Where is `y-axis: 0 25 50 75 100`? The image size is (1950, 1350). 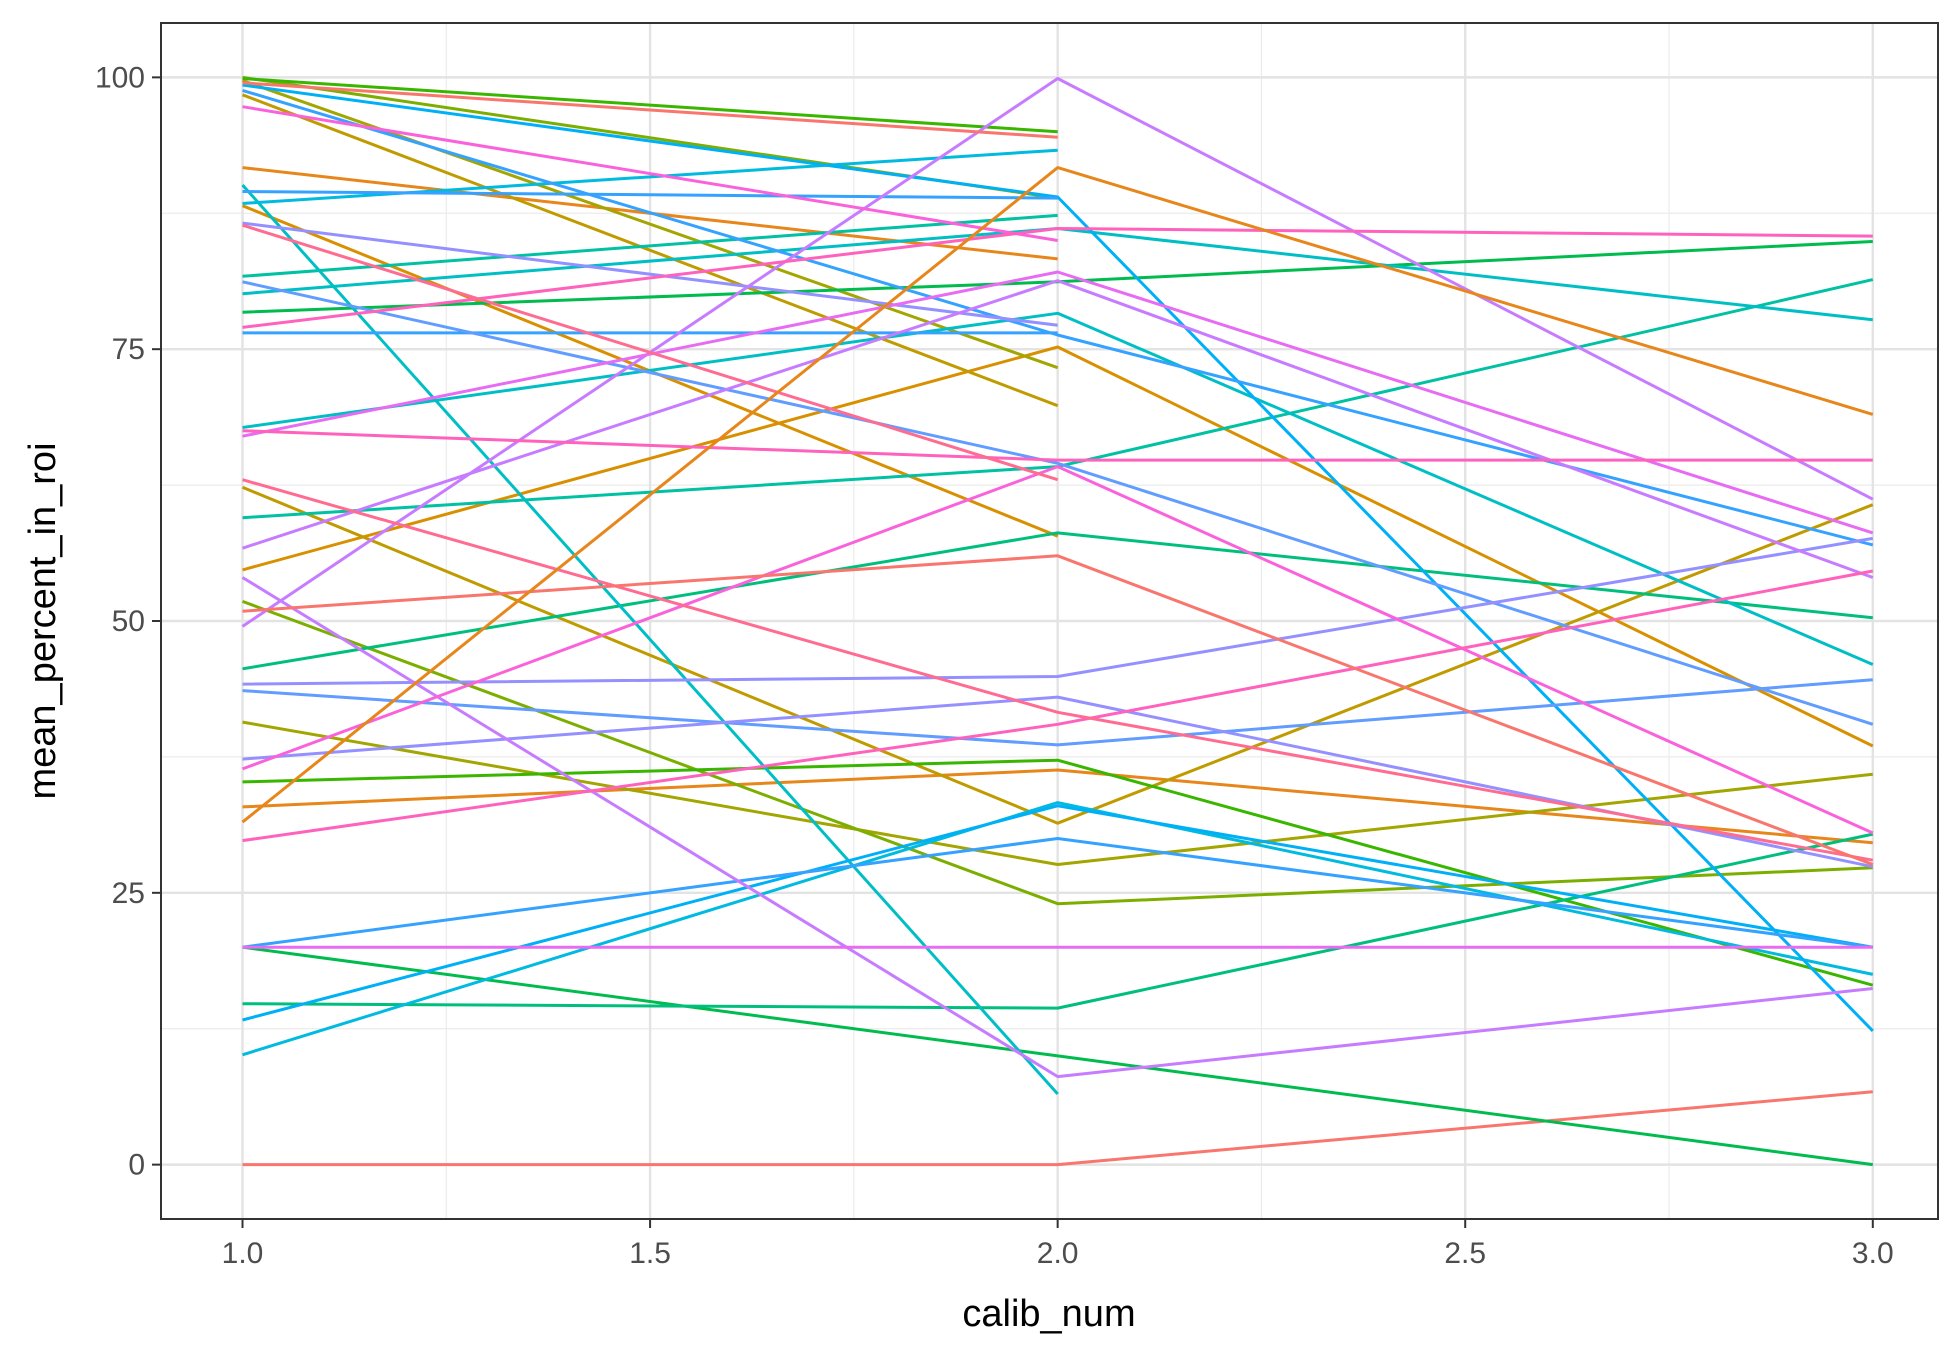
y-axis: 0 25 50 75 100 is located at coordinates (128, 621).